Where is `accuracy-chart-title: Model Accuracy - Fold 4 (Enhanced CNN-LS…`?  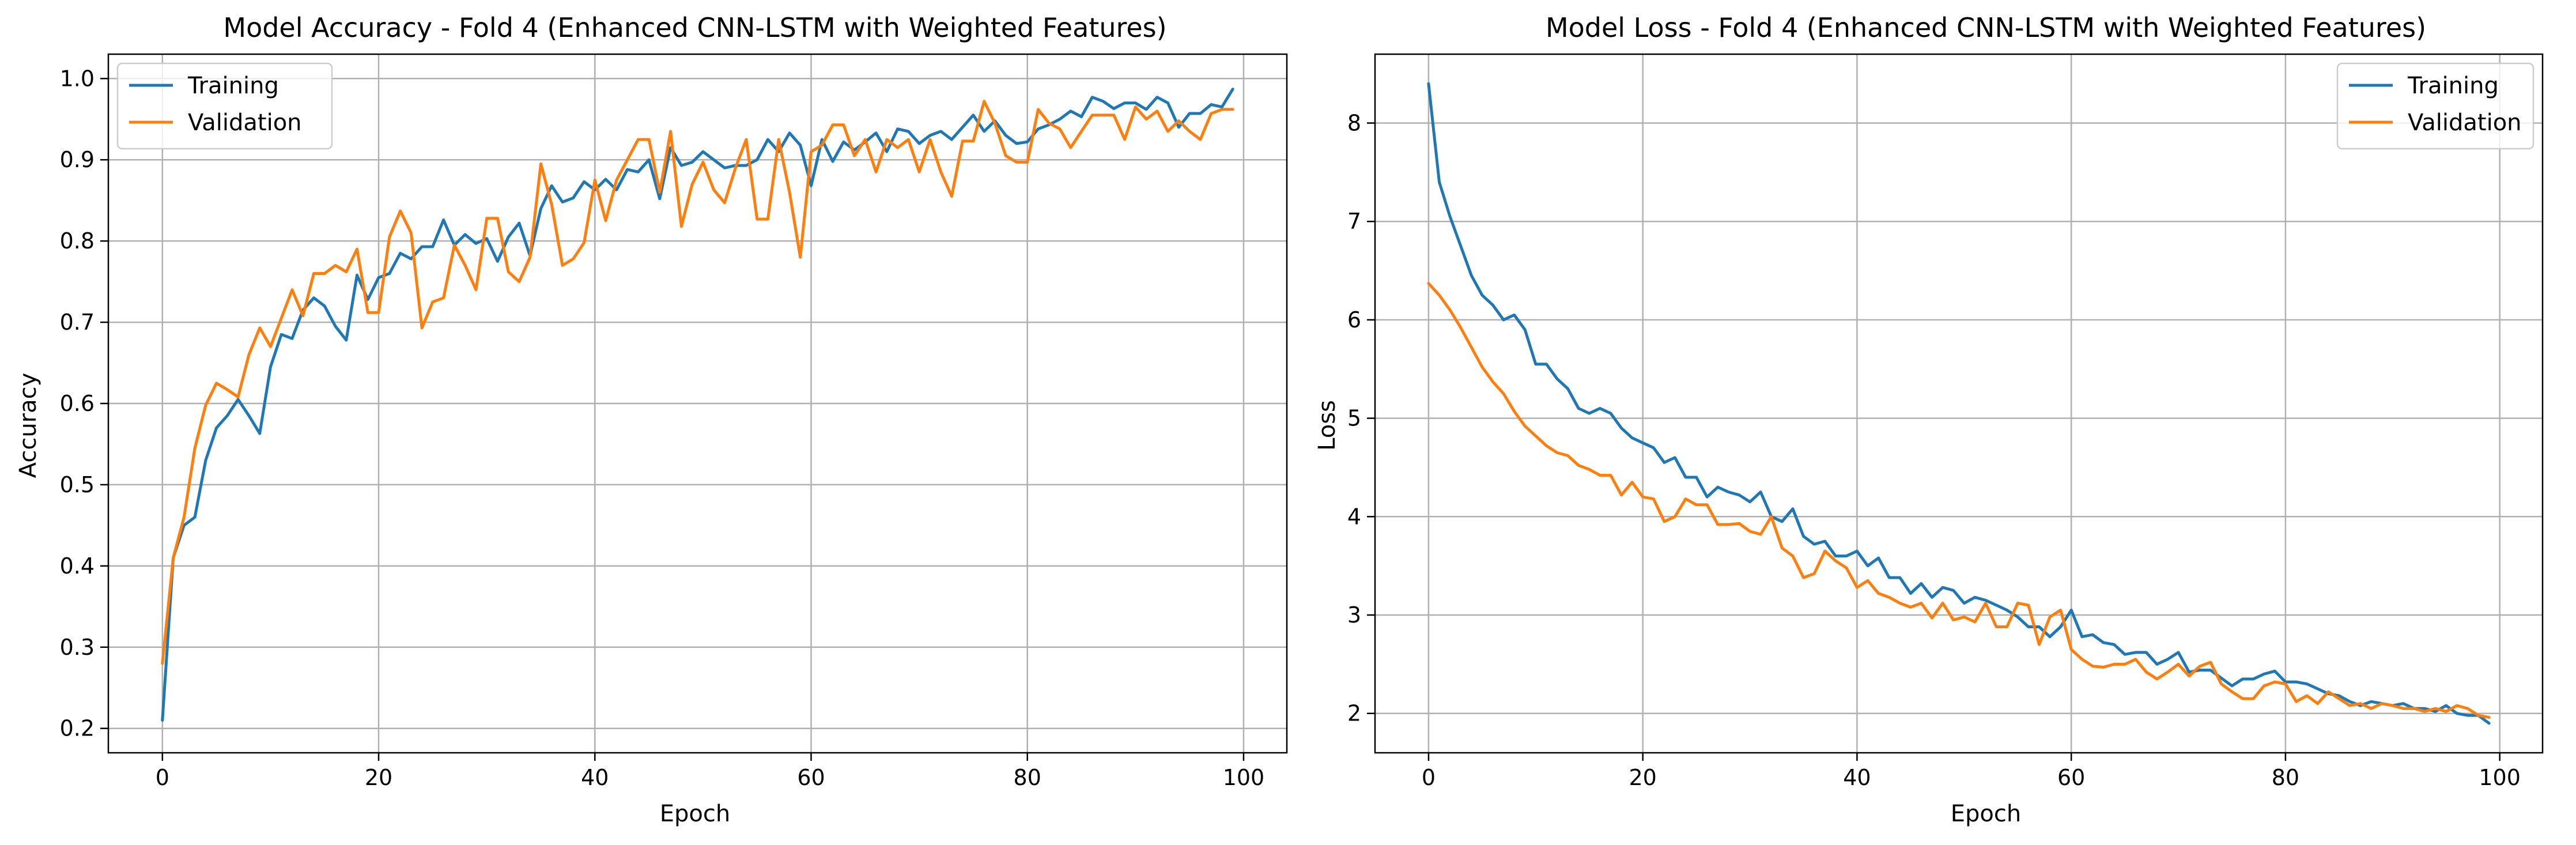 accuracy-chart-title: Model Accuracy - Fold 4 (Enhanced CNN-LS… is located at coordinates (694, 27).